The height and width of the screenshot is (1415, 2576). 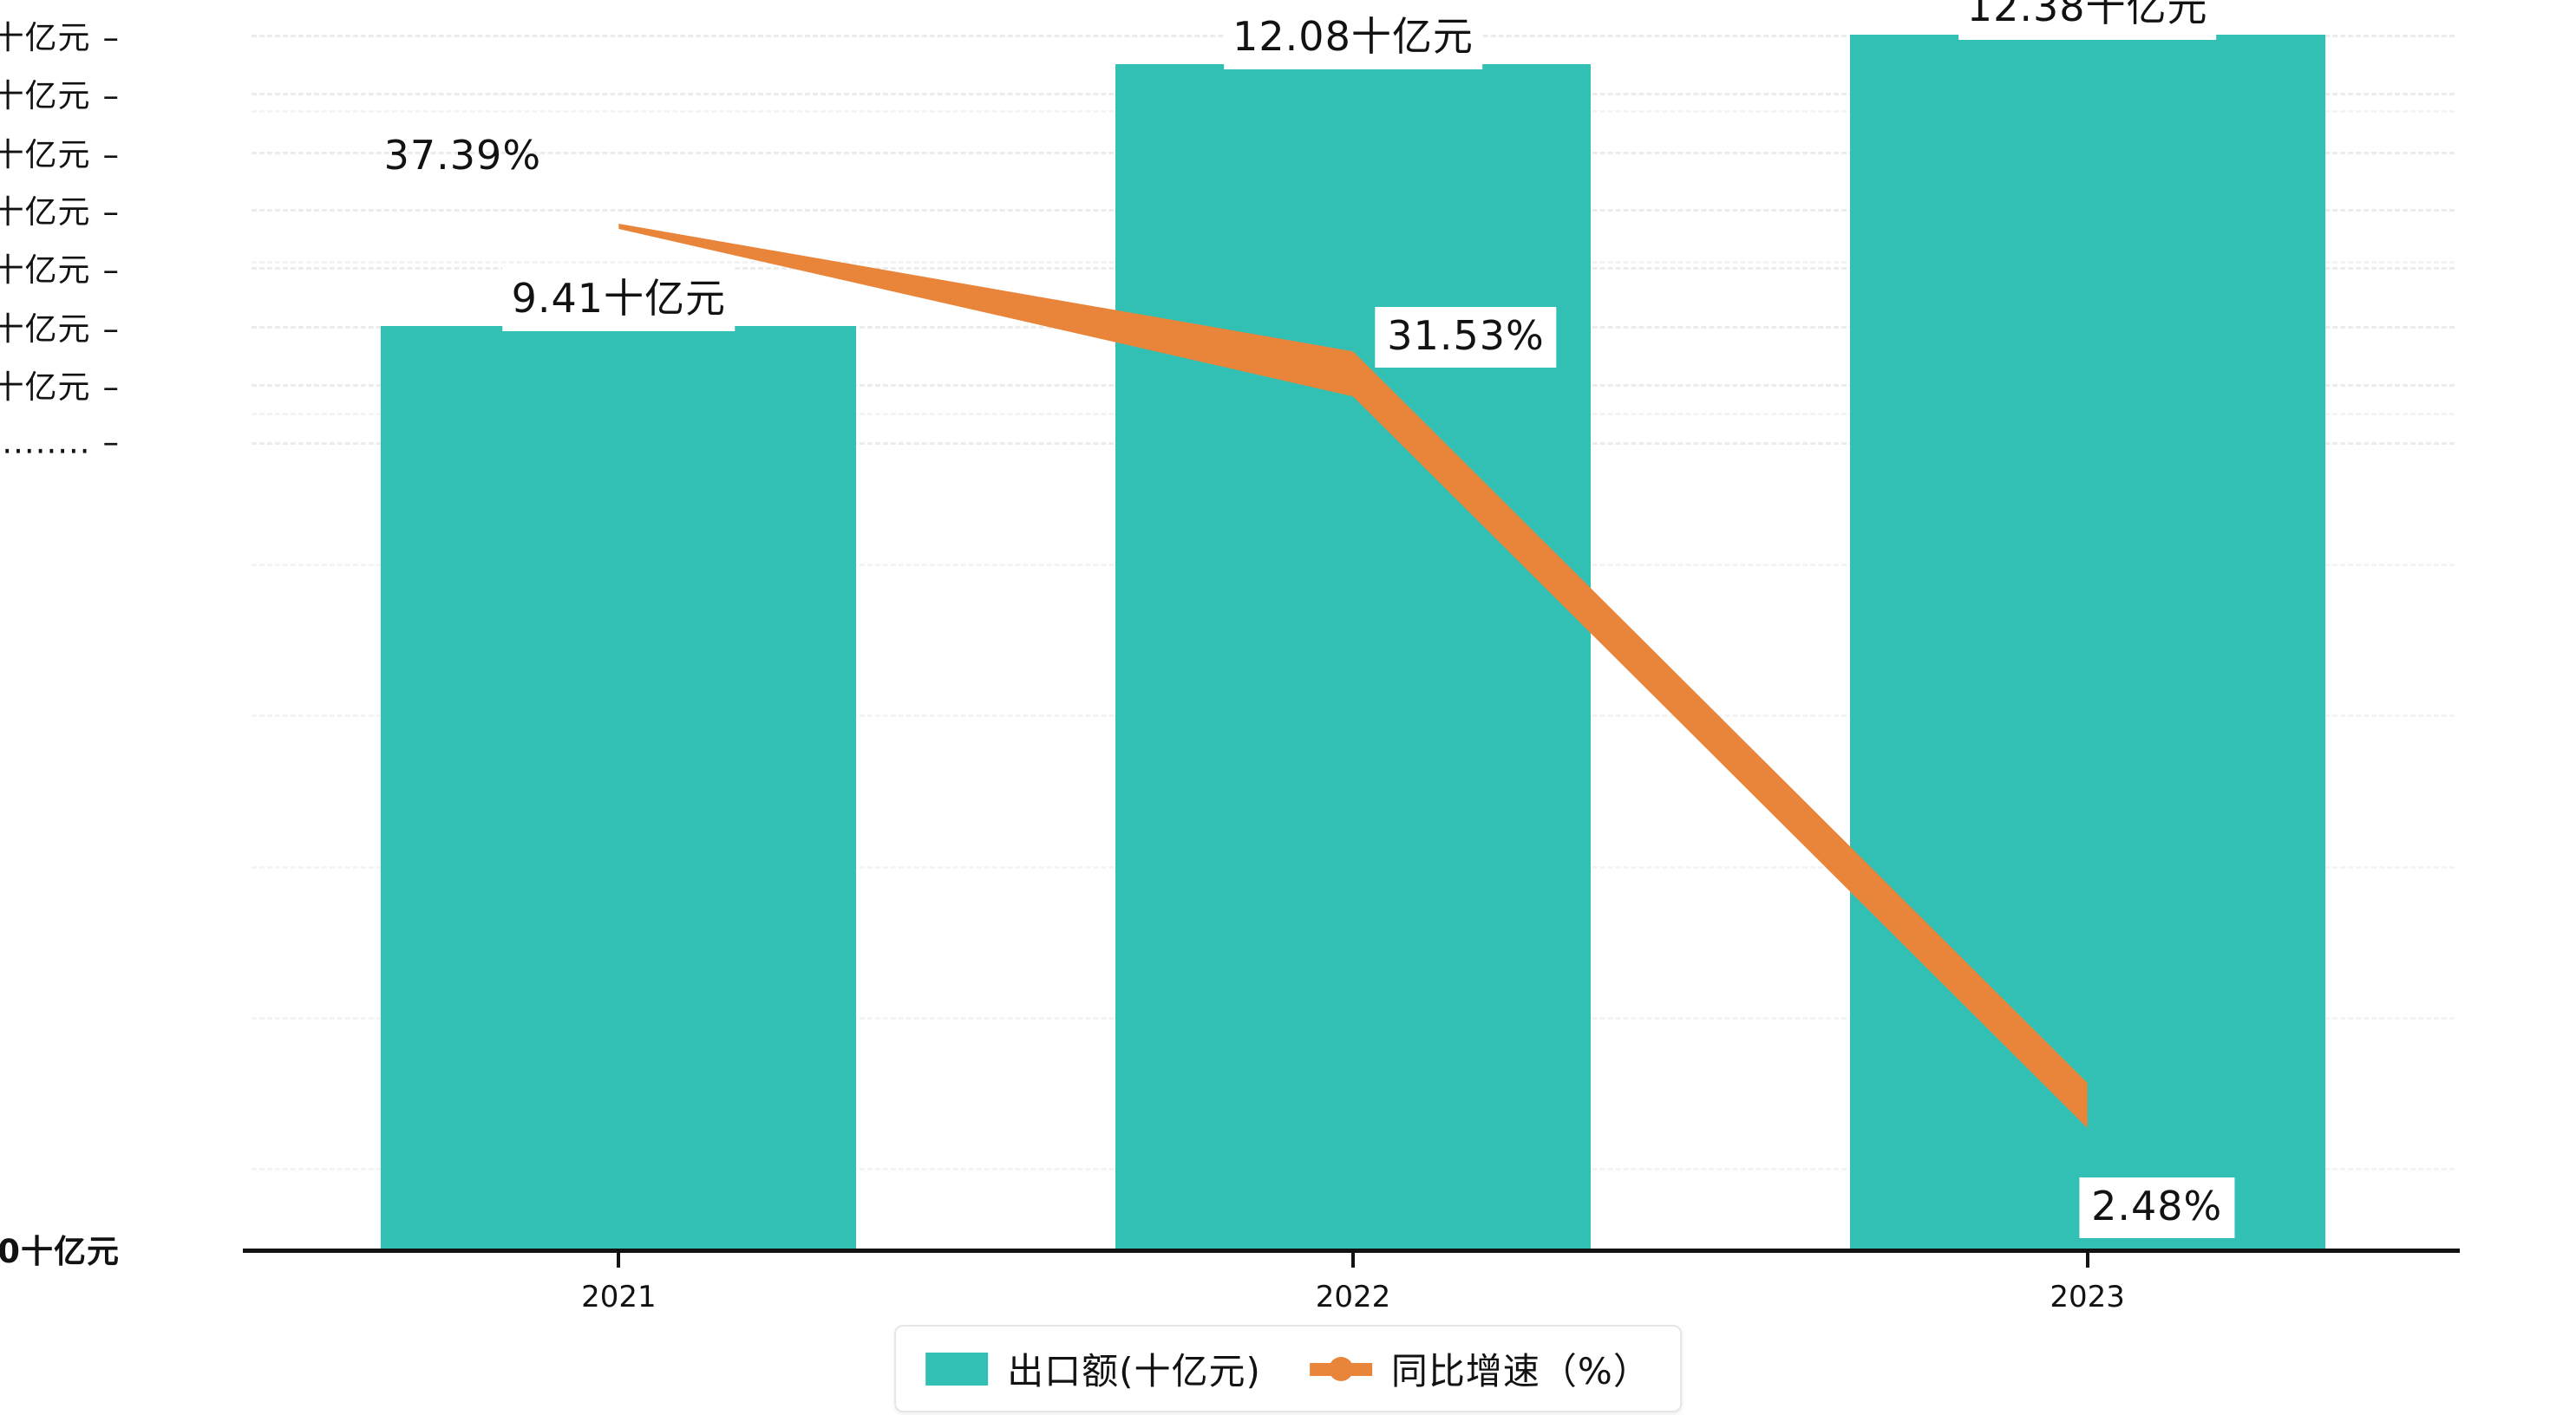 What do you see at coordinates (1466, 337) in the screenshot?
I see `line-data-label-2022: 31.53%` at bounding box center [1466, 337].